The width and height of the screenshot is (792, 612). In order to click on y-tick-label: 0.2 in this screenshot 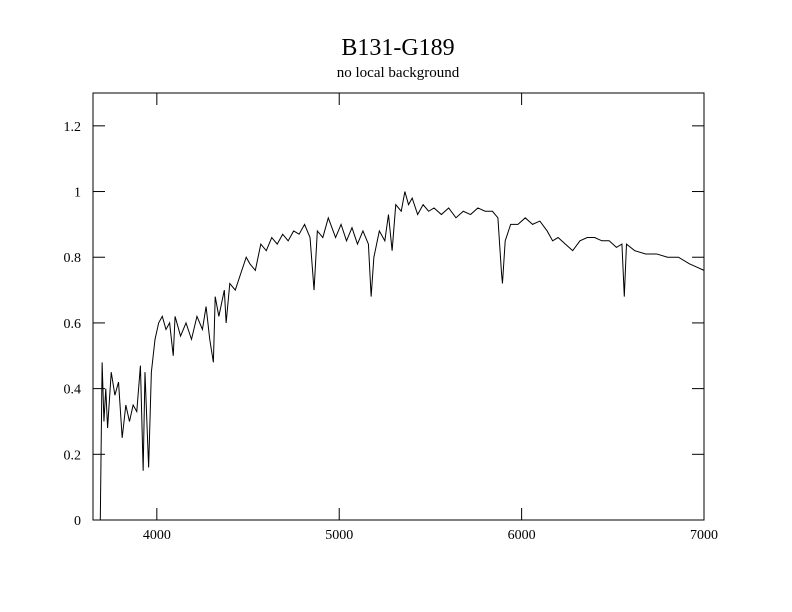, I will do `click(73, 455)`.